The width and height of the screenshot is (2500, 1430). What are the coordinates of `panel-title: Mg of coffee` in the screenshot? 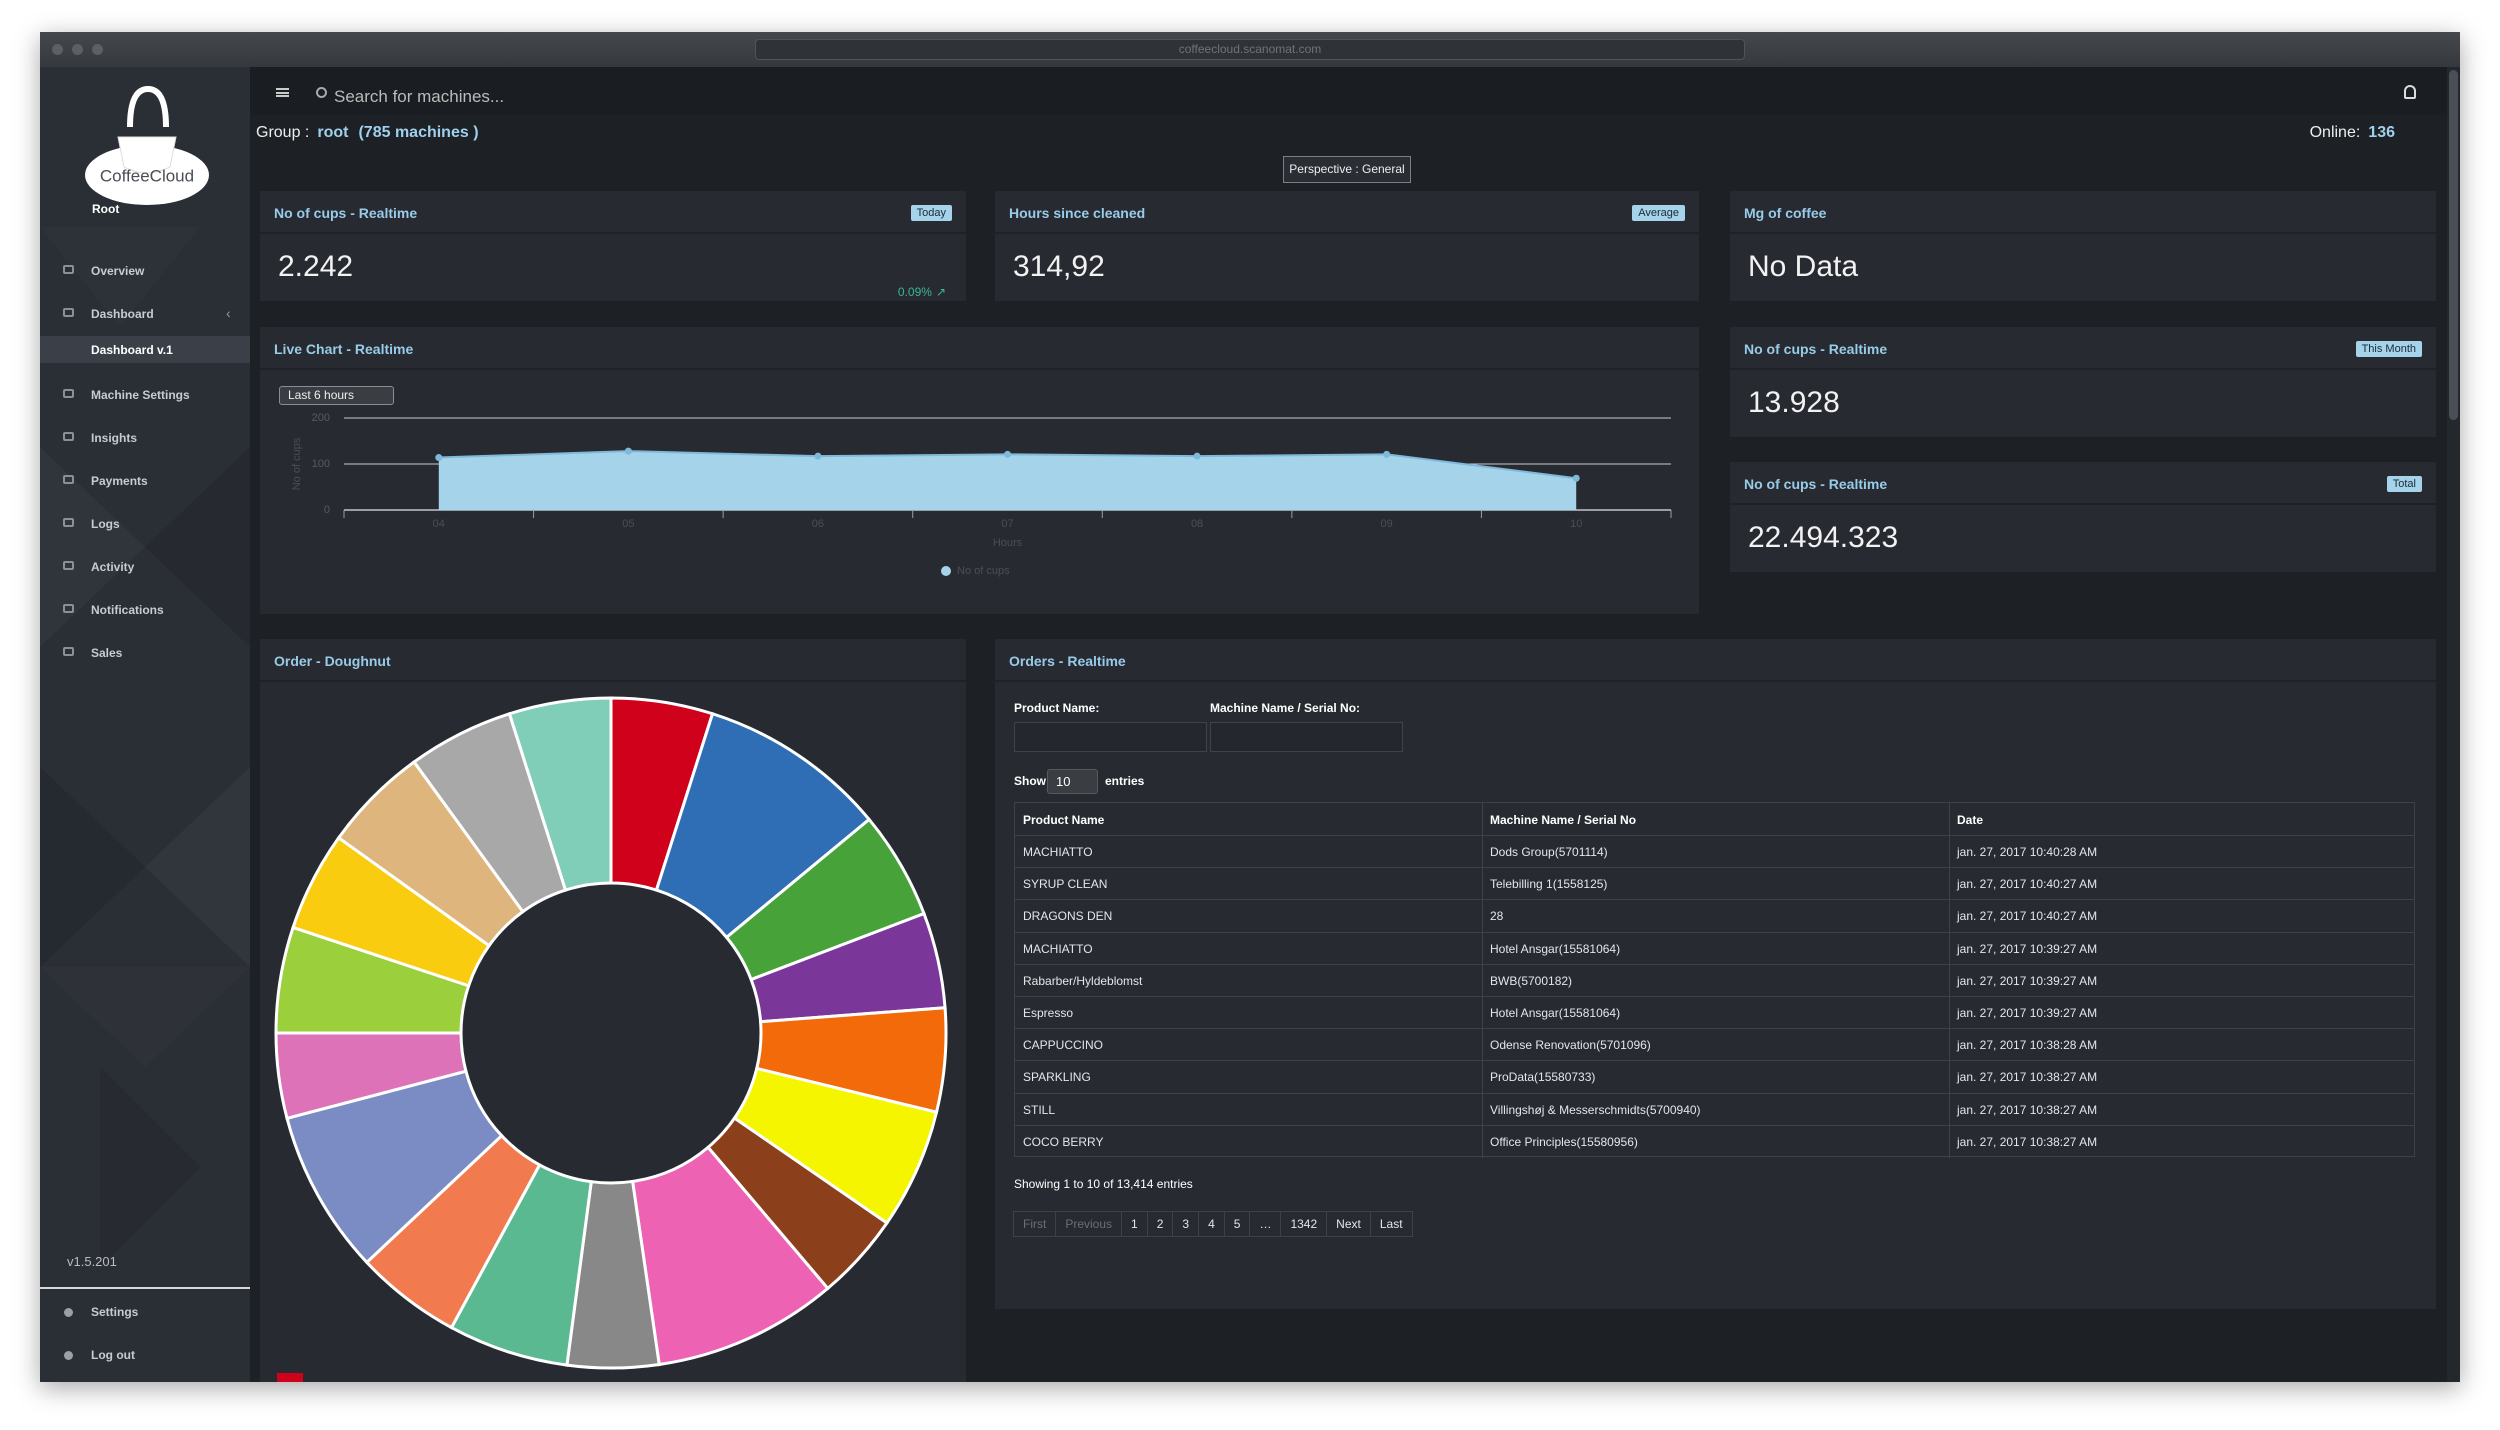 It's located at (1785, 213).